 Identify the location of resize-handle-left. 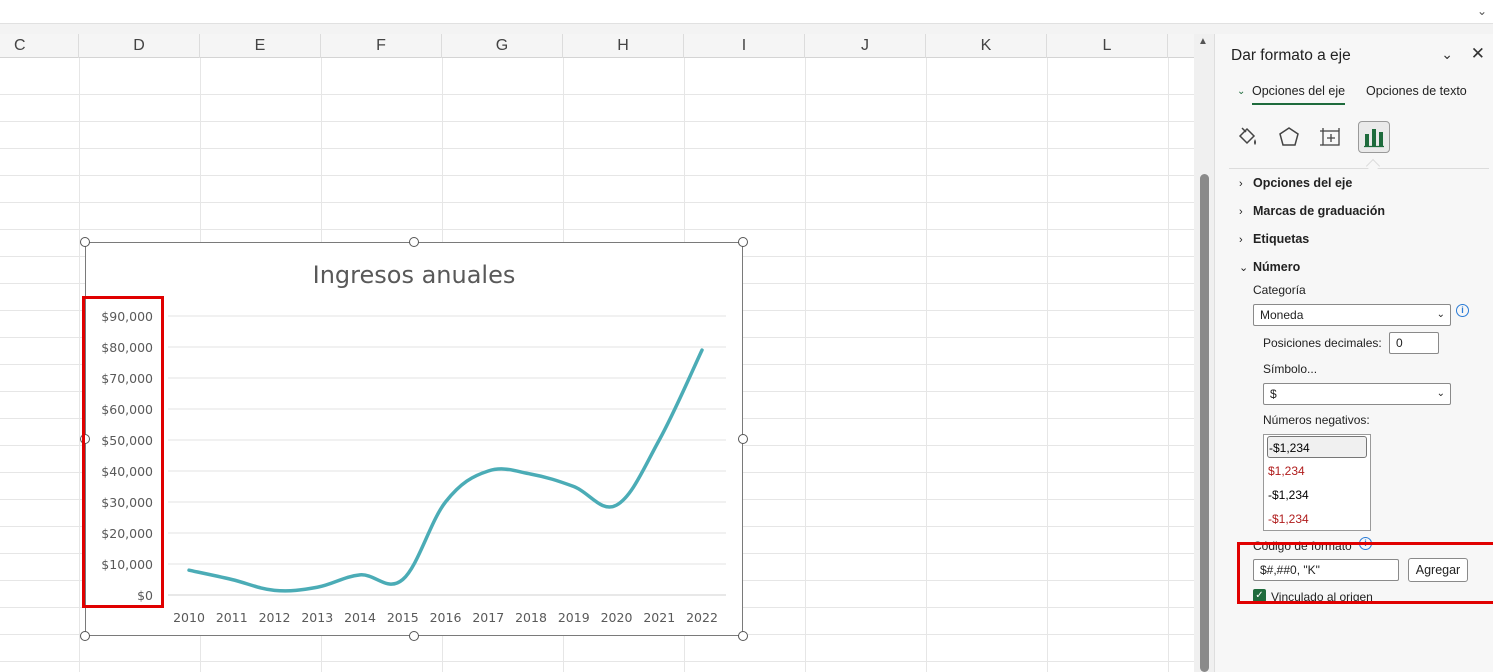
(85, 439).